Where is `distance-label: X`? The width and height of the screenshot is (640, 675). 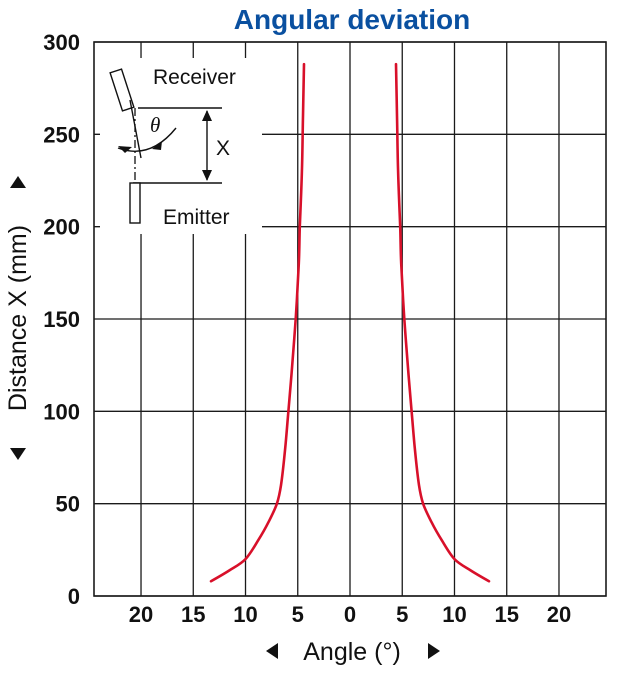 distance-label: X is located at coordinates (223, 148).